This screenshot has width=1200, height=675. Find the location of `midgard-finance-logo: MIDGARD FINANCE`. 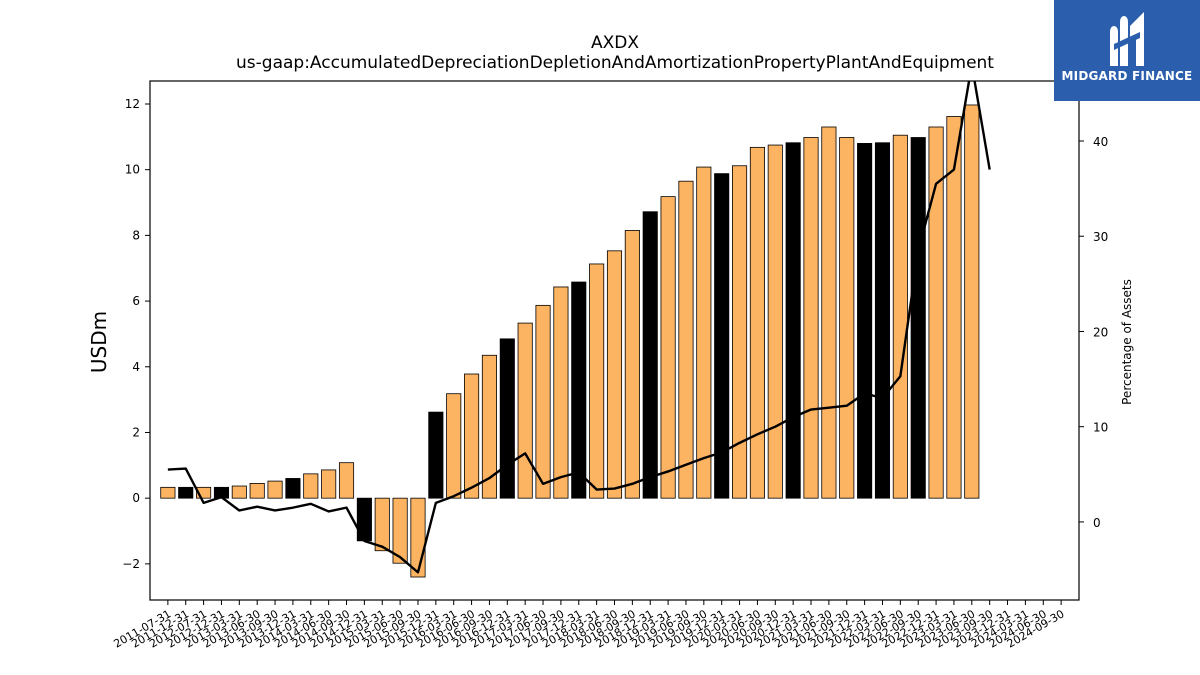

midgard-finance-logo: MIDGARD FINANCE is located at coordinates (1127, 50).